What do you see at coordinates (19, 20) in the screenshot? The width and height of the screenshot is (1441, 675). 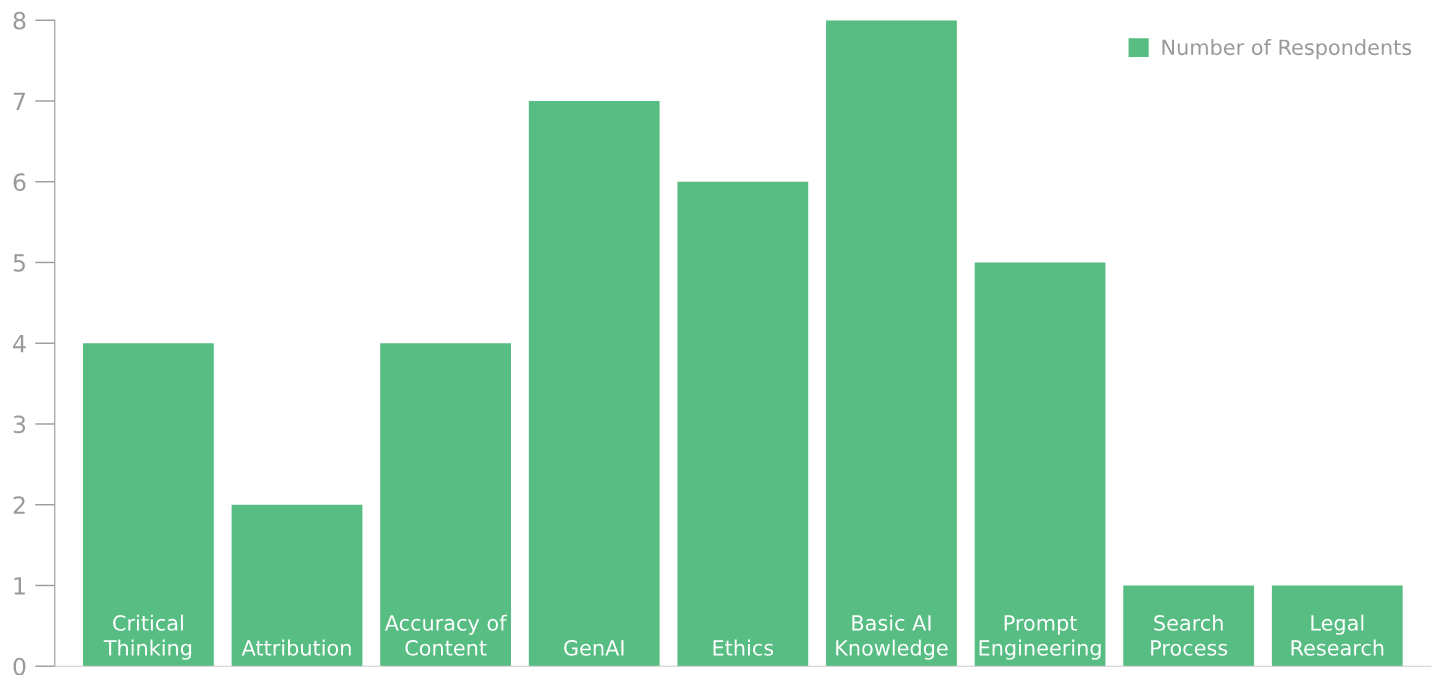 I see `y-tick-label: 8` at bounding box center [19, 20].